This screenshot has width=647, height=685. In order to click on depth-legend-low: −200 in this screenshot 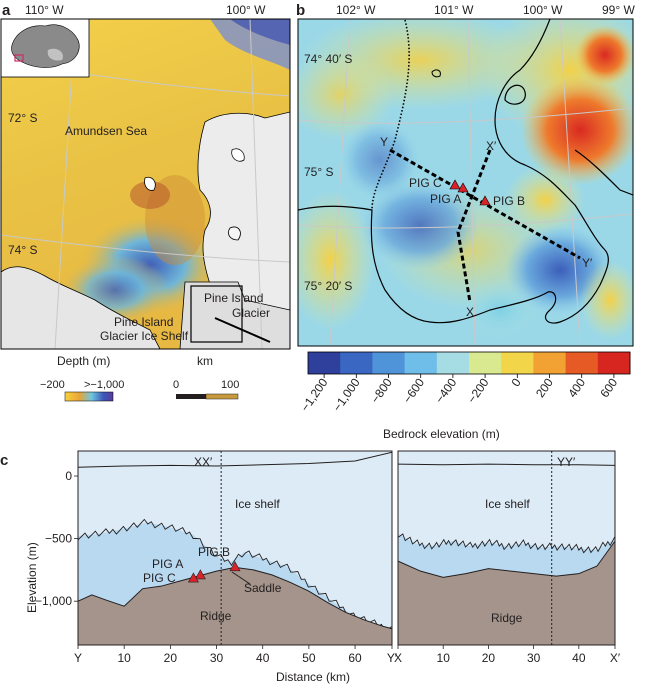, I will do `click(52, 385)`.